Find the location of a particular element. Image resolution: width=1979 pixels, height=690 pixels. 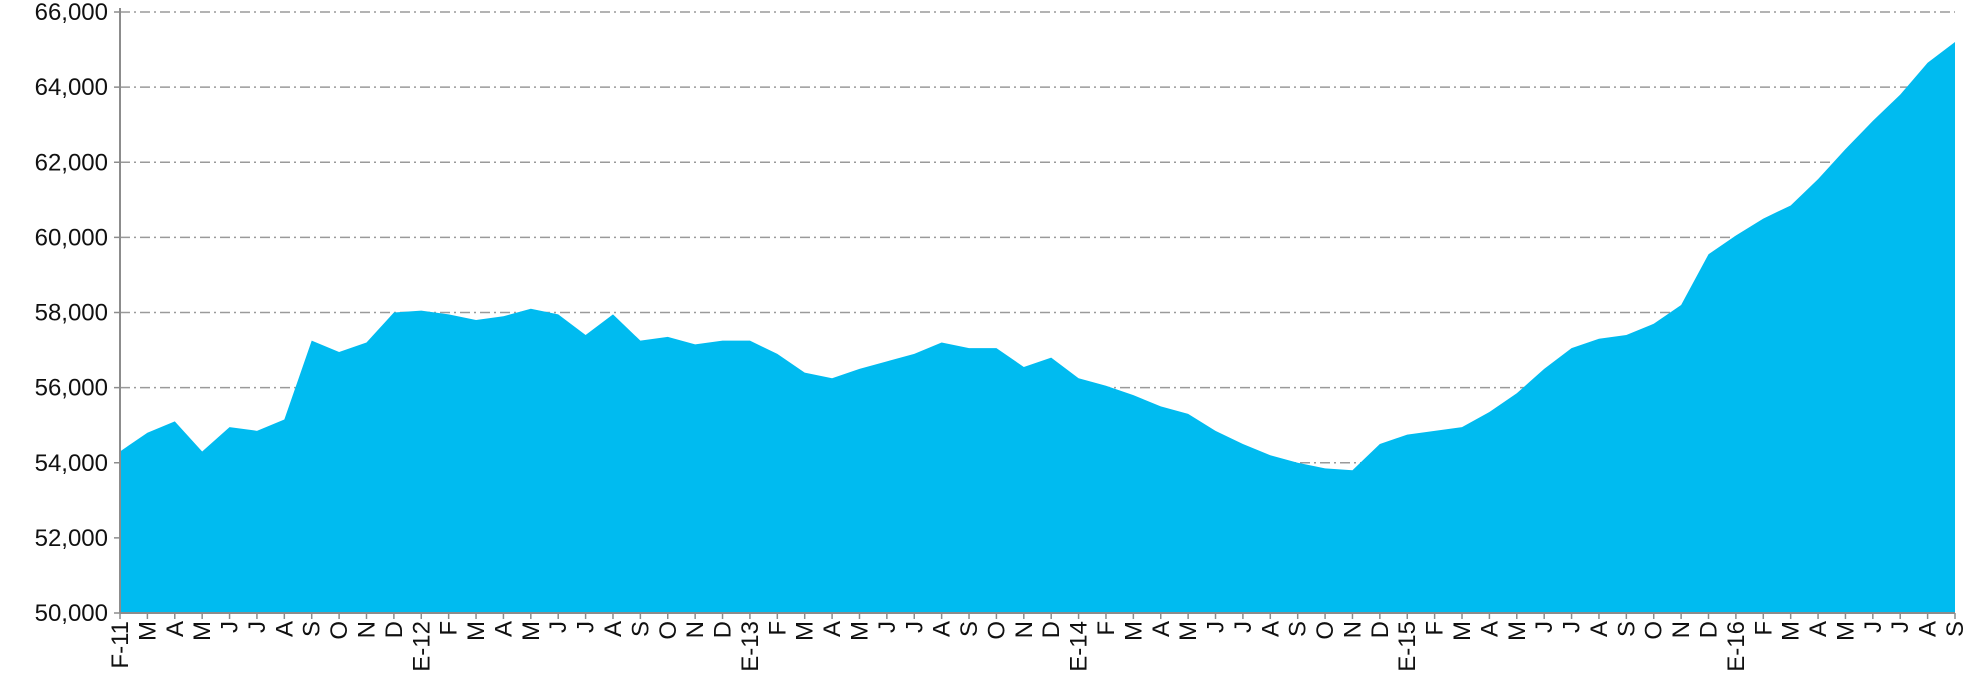

y-tick-label: 56,000 is located at coordinates (71, 388).